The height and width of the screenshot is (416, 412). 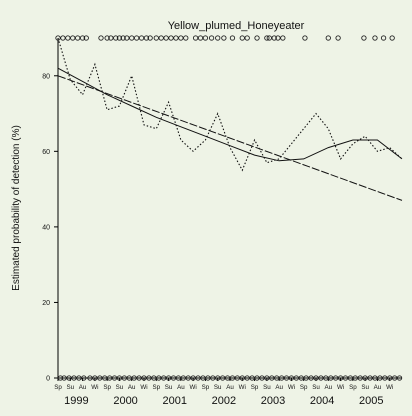 What do you see at coordinates (322, 401) in the screenshot?
I see `year-label-2004: 2004` at bounding box center [322, 401].